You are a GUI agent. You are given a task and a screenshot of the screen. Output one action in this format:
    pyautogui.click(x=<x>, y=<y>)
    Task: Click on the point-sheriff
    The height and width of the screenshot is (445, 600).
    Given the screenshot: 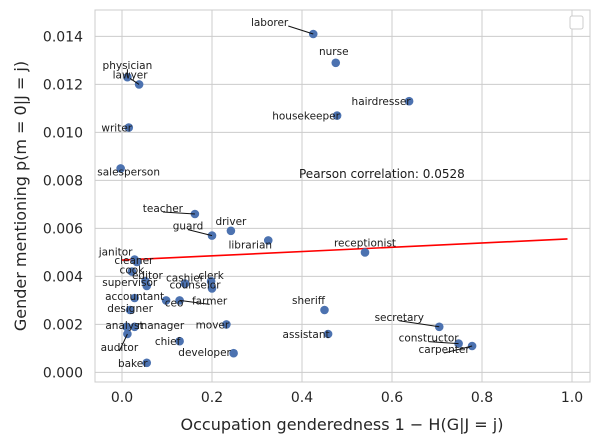 What is the action you would take?
    pyautogui.click(x=324, y=310)
    